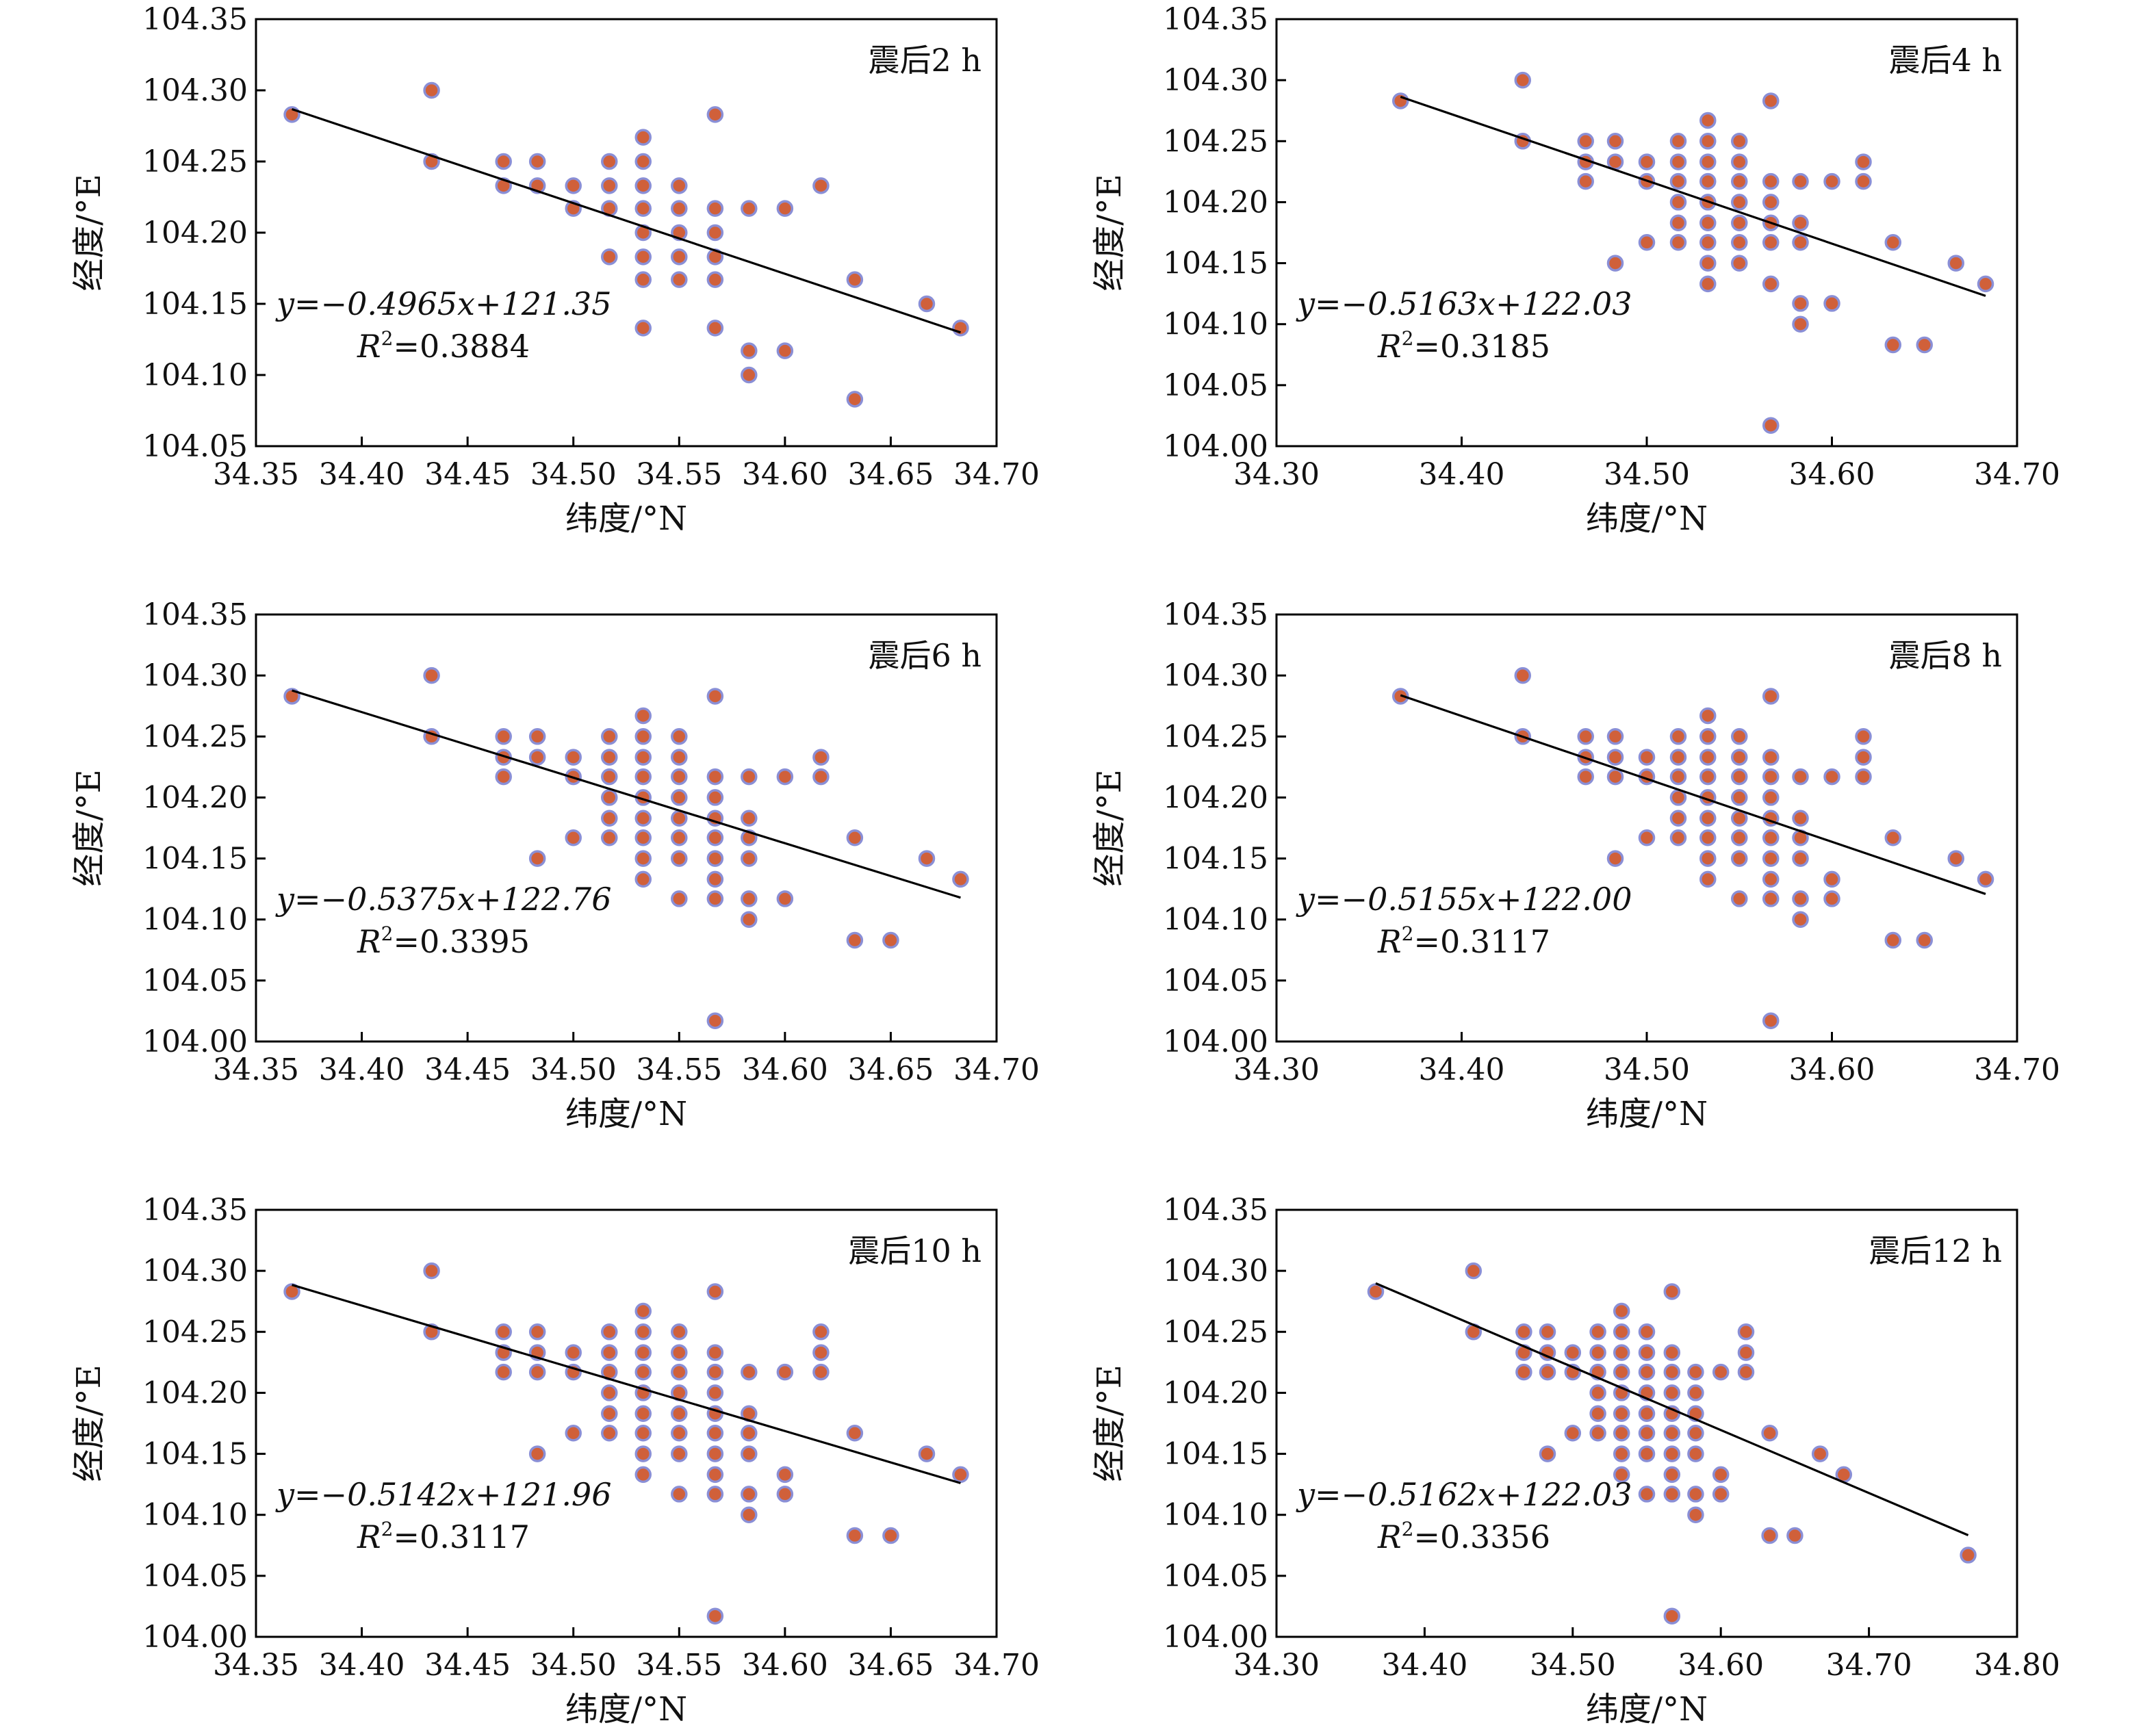 This screenshot has height=1734, width=2156. What do you see at coordinates (890, 1665) in the screenshot?
I see `x-tick-label: 34.65` at bounding box center [890, 1665].